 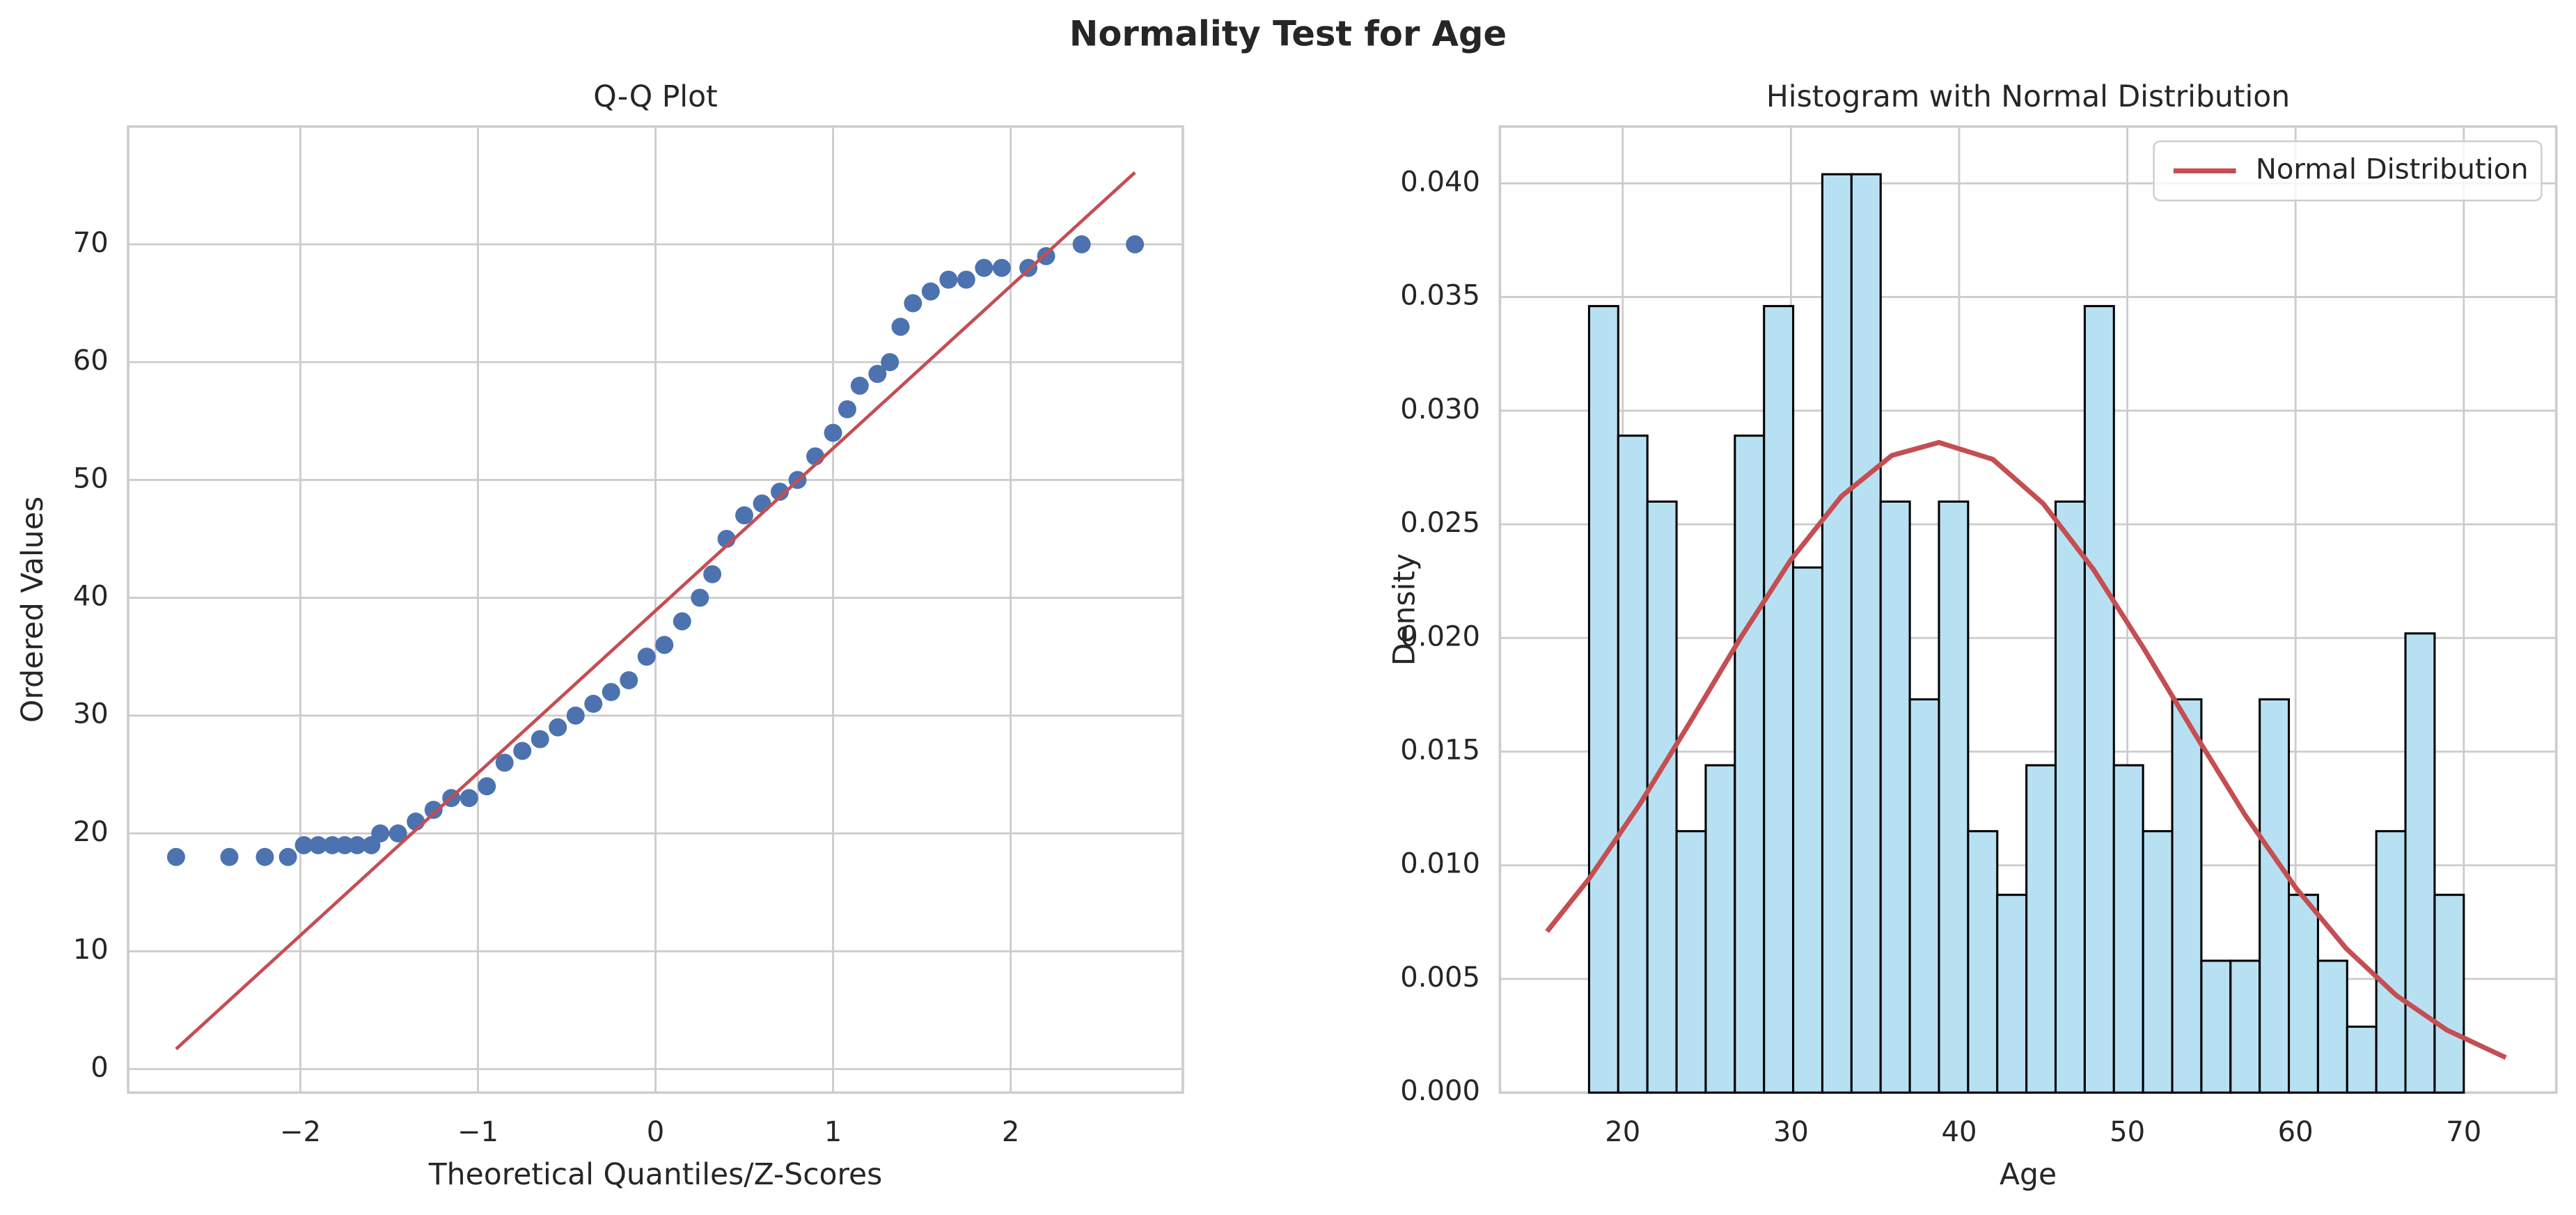 I want to click on y-tick-label: 0.010, so click(x=1440, y=864).